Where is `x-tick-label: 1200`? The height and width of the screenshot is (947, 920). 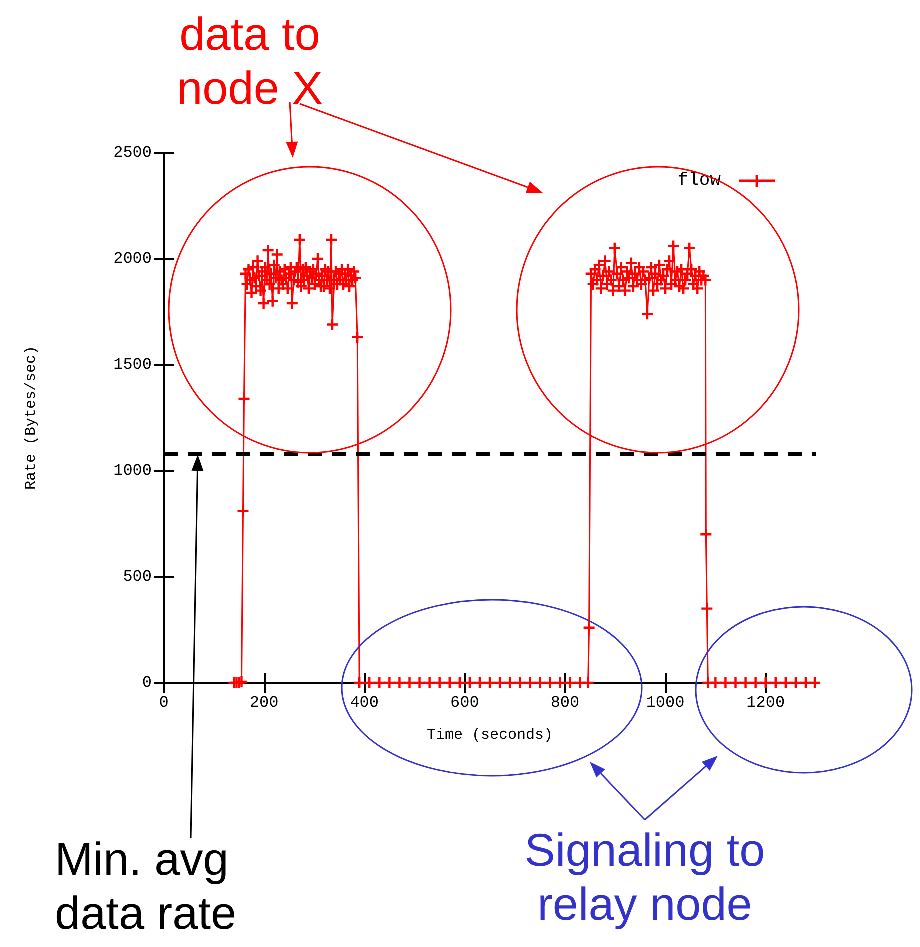
x-tick-label: 1200 is located at coordinates (766, 703).